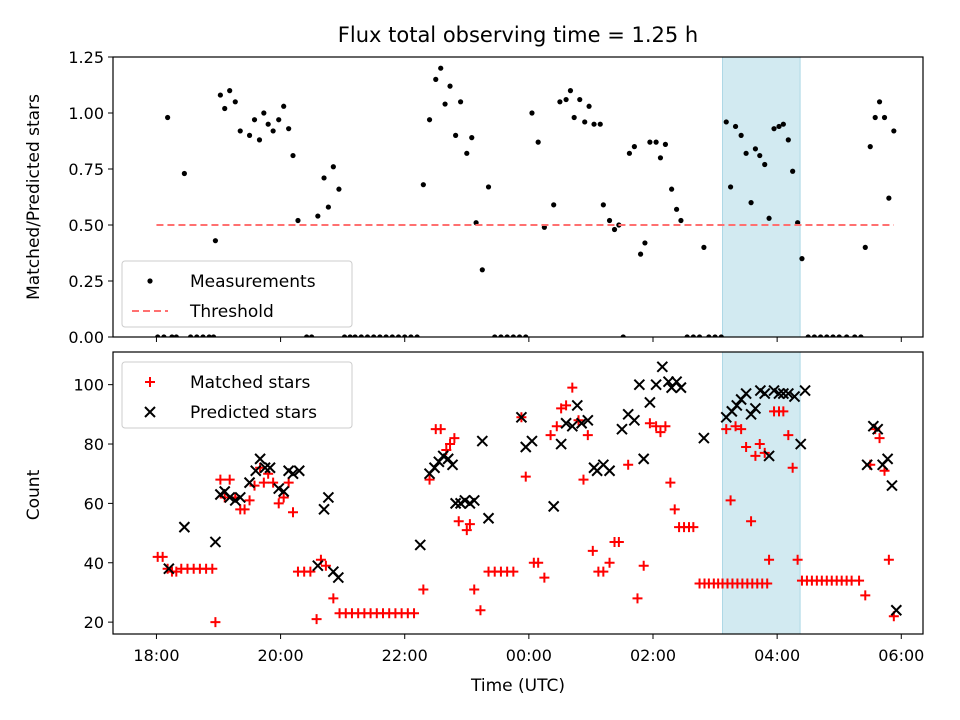  I want to click on highlight-band, so click(761, 197).